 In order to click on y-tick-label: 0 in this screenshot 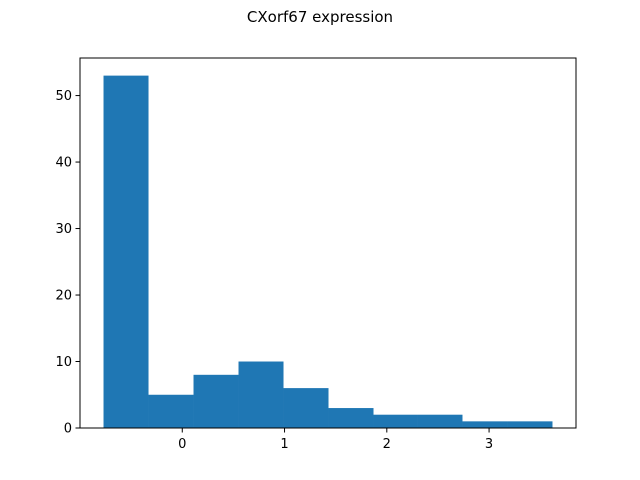, I will do `click(68, 429)`.